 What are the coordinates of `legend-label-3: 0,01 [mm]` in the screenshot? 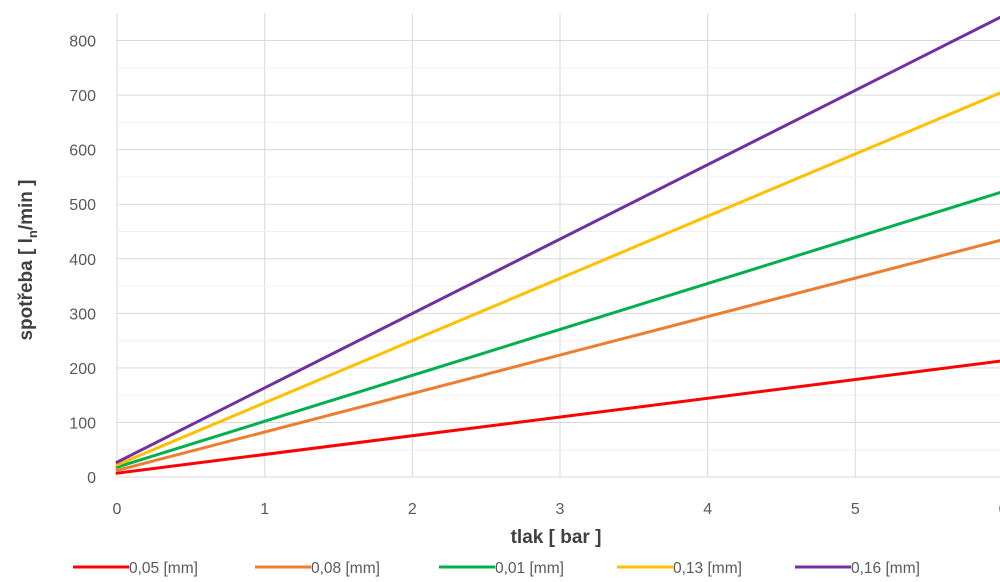 It's located at (529, 568).